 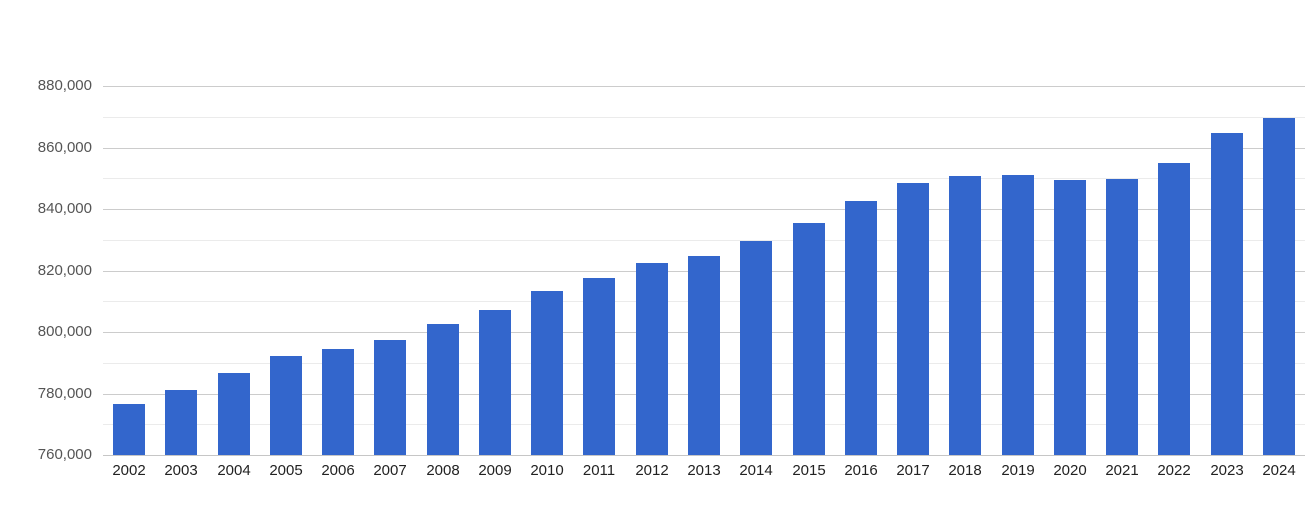 I want to click on x-axis-tick-label: 2004, so click(x=234, y=470).